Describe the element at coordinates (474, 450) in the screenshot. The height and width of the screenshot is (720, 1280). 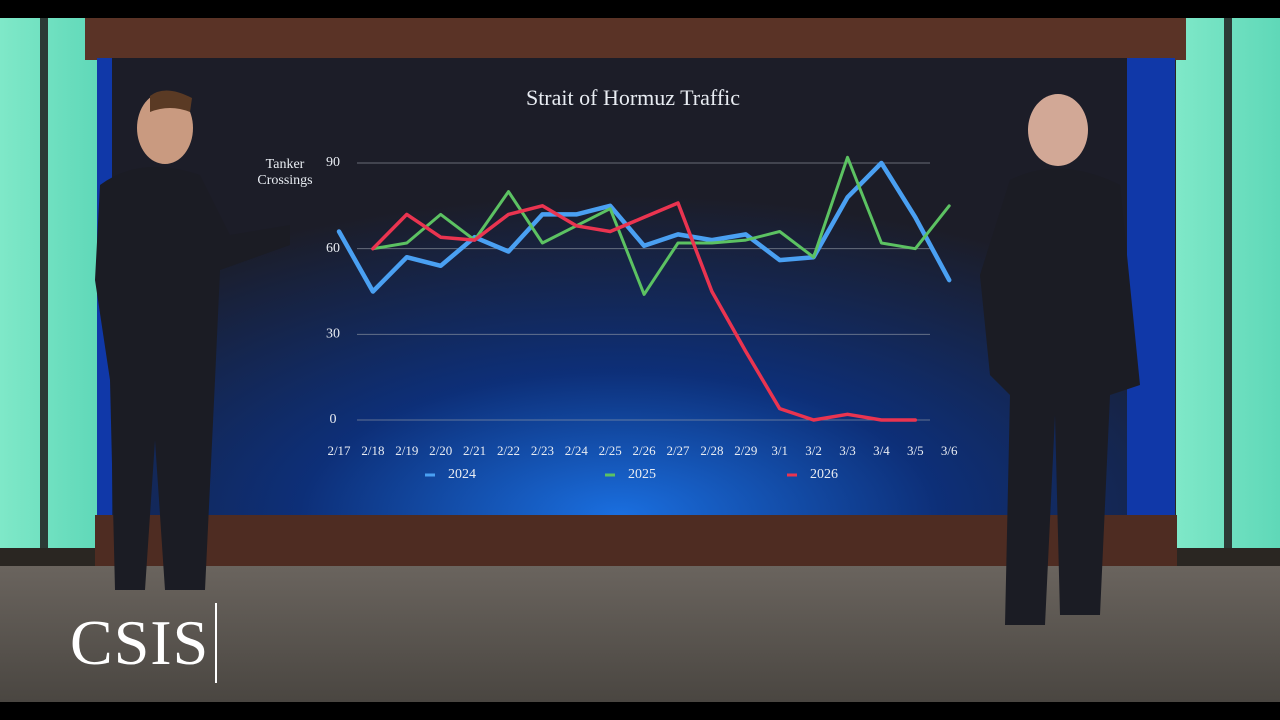
I see `x-tick-label: 2/21` at that location.